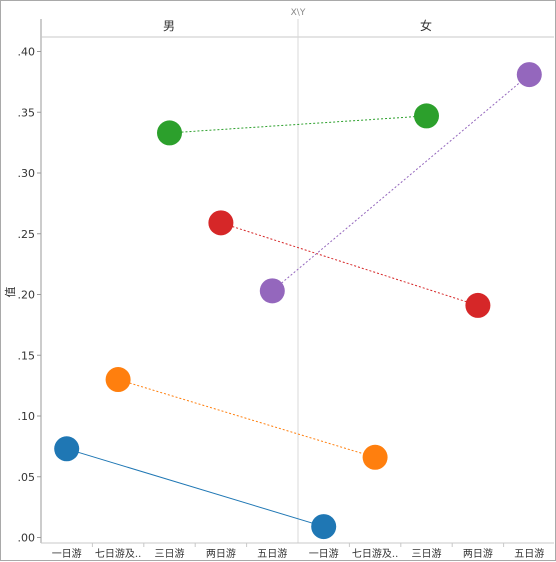 Image resolution: width=556 pixels, height=562 pixels. What do you see at coordinates (27, 355) in the screenshot?
I see `y-tick-label: .15` at bounding box center [27, 355].